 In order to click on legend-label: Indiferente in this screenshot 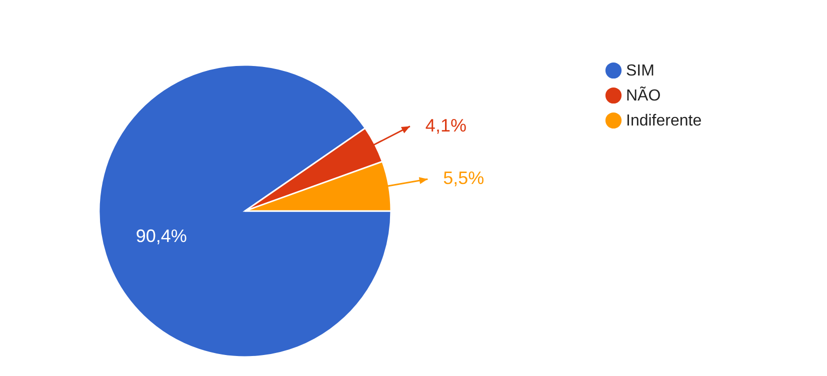, I will do `click(664, 121)`.